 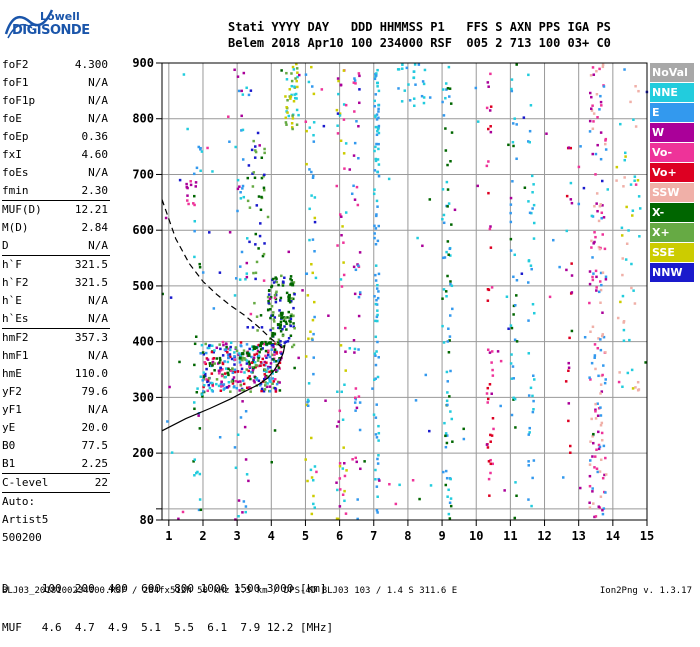 I want to click on param-row: hmF2 357.3, so click(x=56, y=338).